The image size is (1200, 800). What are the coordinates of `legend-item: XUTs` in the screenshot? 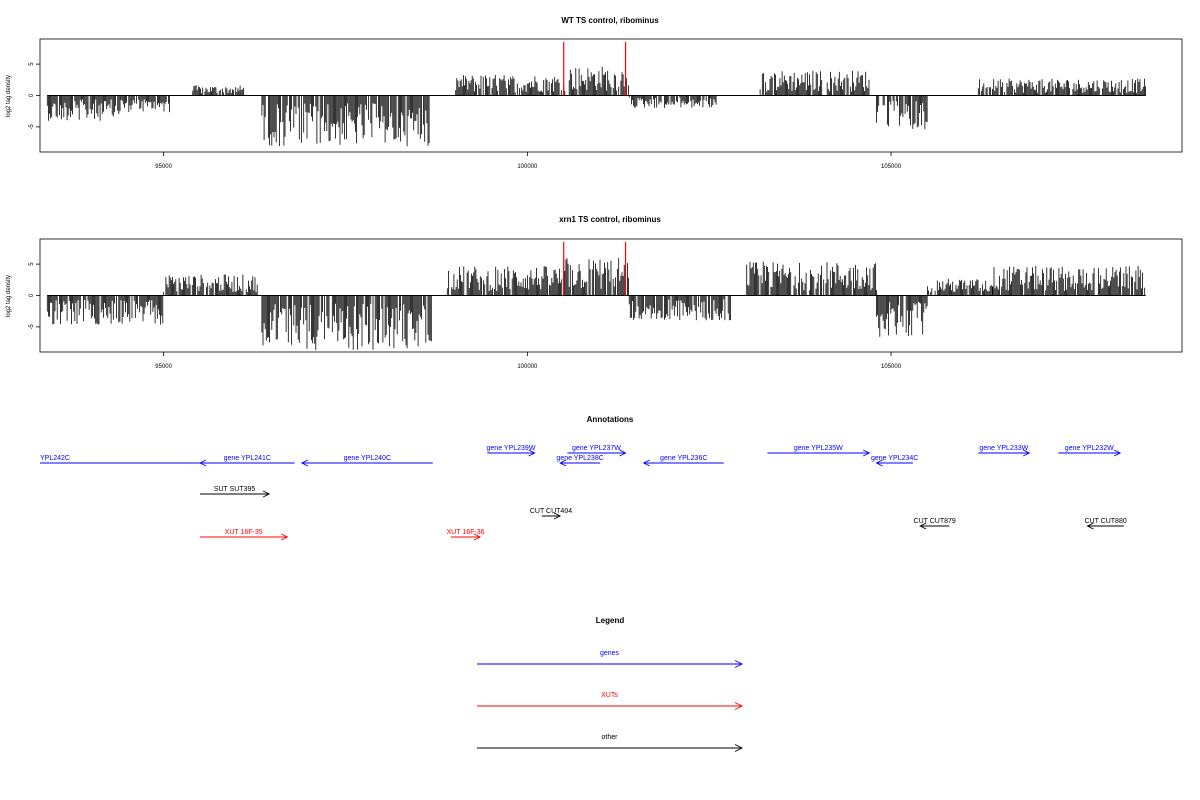 It's located at (610, 701).